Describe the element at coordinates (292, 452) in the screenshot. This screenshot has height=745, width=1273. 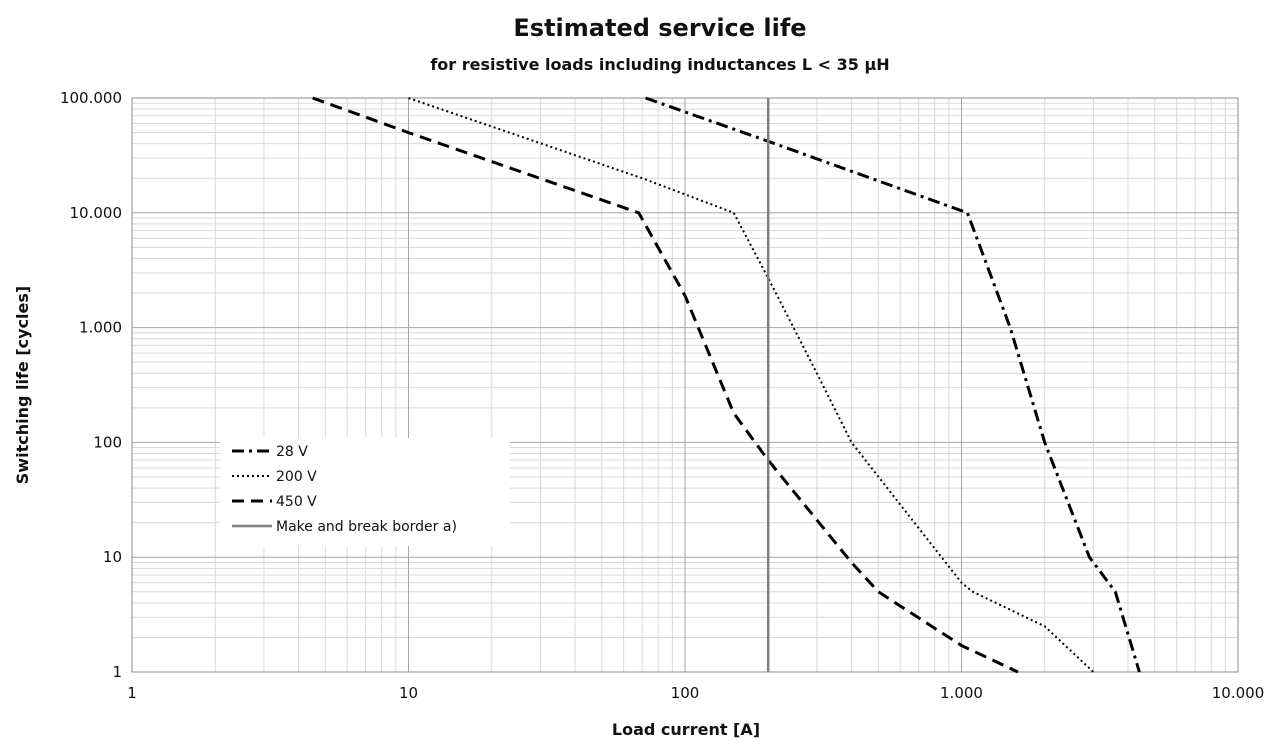
I see `legend-label: 28 V` at that location.